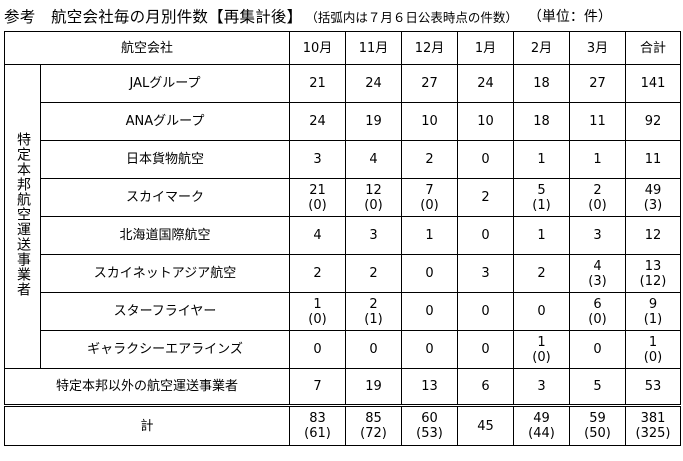 The image size is (683, 461). Describe the element at coordinates (373, 433) in the screenshot. I see `previous-count: (72)` at that location.